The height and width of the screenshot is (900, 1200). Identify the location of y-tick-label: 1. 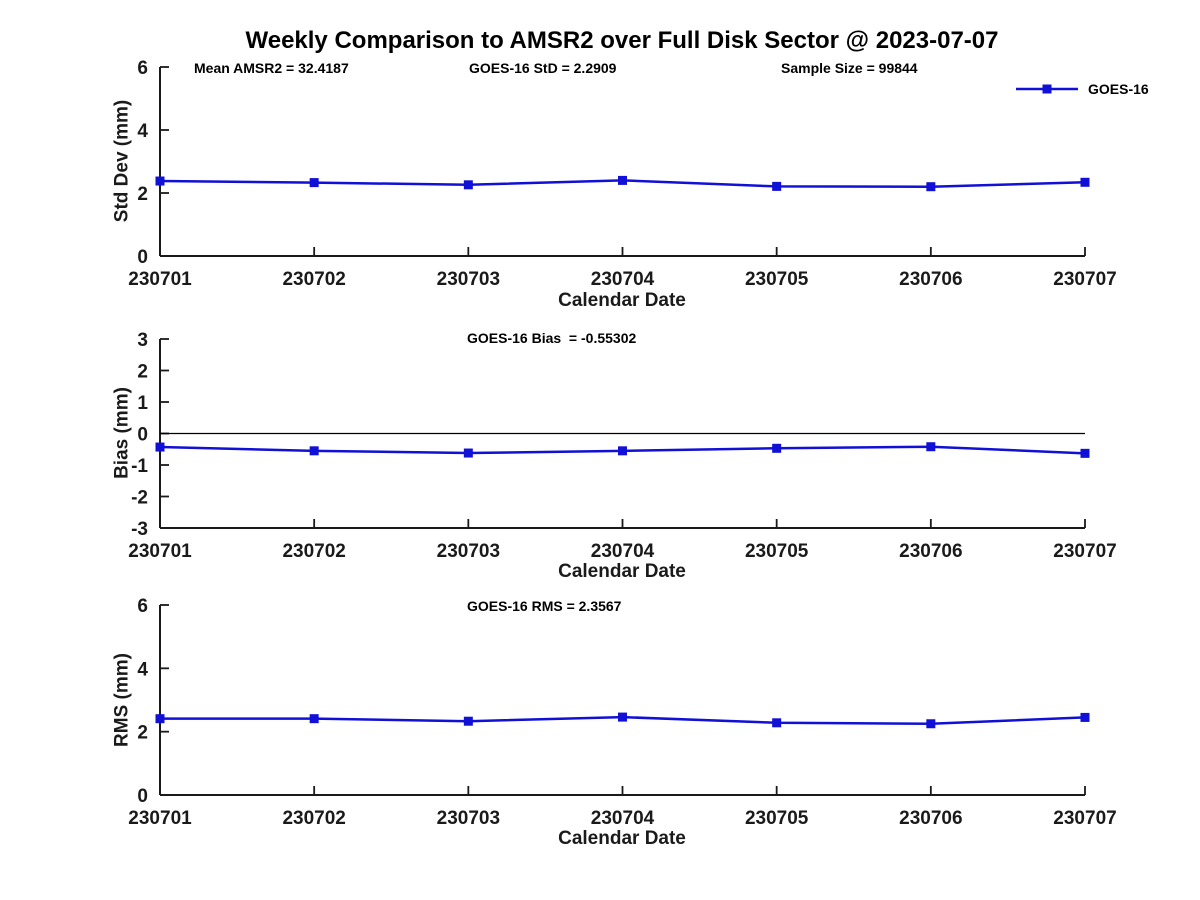
(142, 403).